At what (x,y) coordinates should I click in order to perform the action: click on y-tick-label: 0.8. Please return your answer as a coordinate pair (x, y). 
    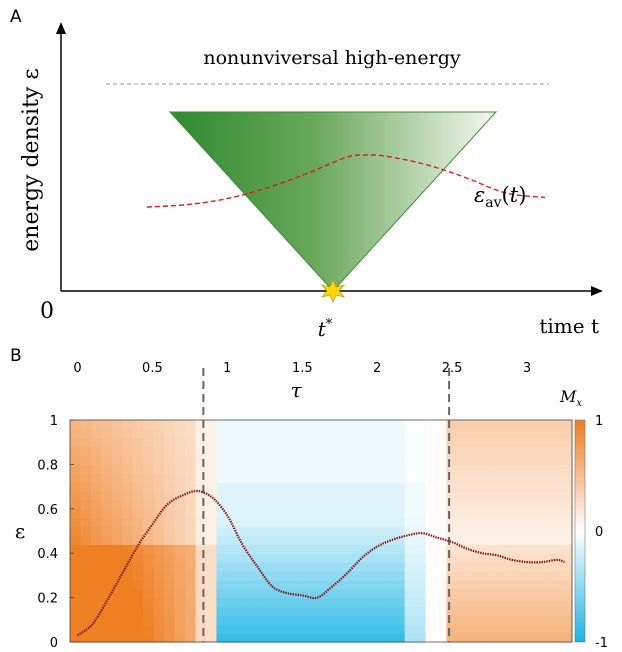
    Looking at the image, I should click on (47, 465).